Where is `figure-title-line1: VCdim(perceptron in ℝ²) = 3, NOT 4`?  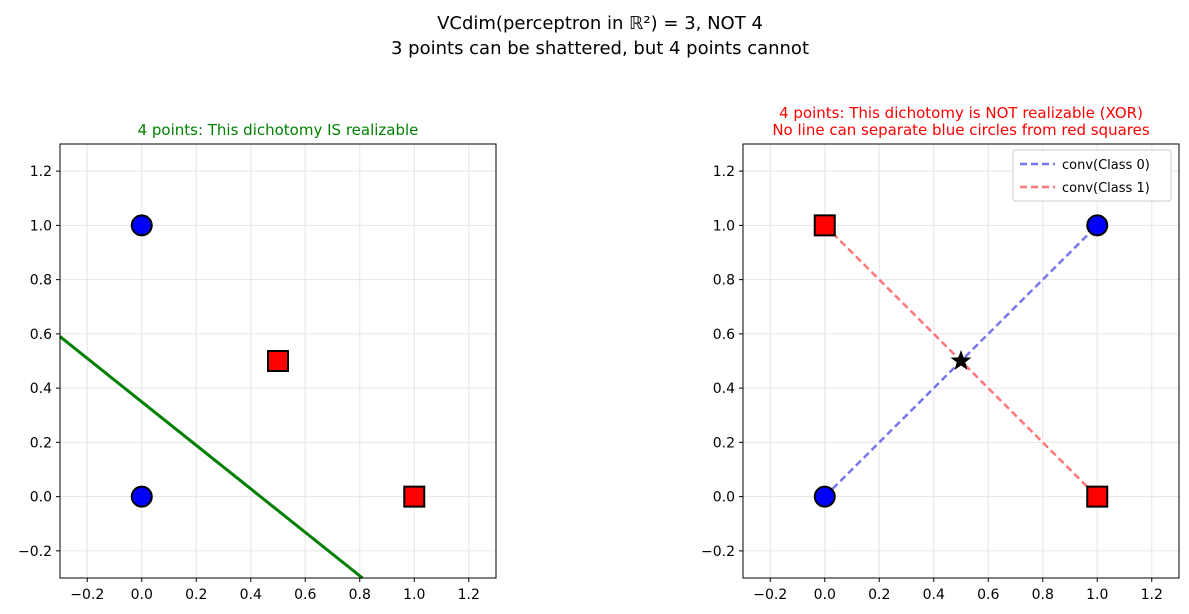 figure-title-line1: VCdim(perceptron in ℝ²) = 3, NOT 4 is located at coordinates (600, 23).